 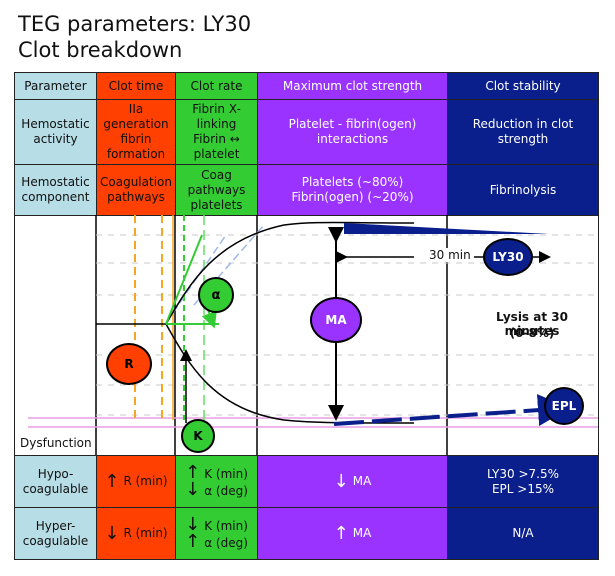 What do you see at coordinates (336, 320) in the screenshot?
I see `ma-circle: MA` at bounding box center [336, 320].